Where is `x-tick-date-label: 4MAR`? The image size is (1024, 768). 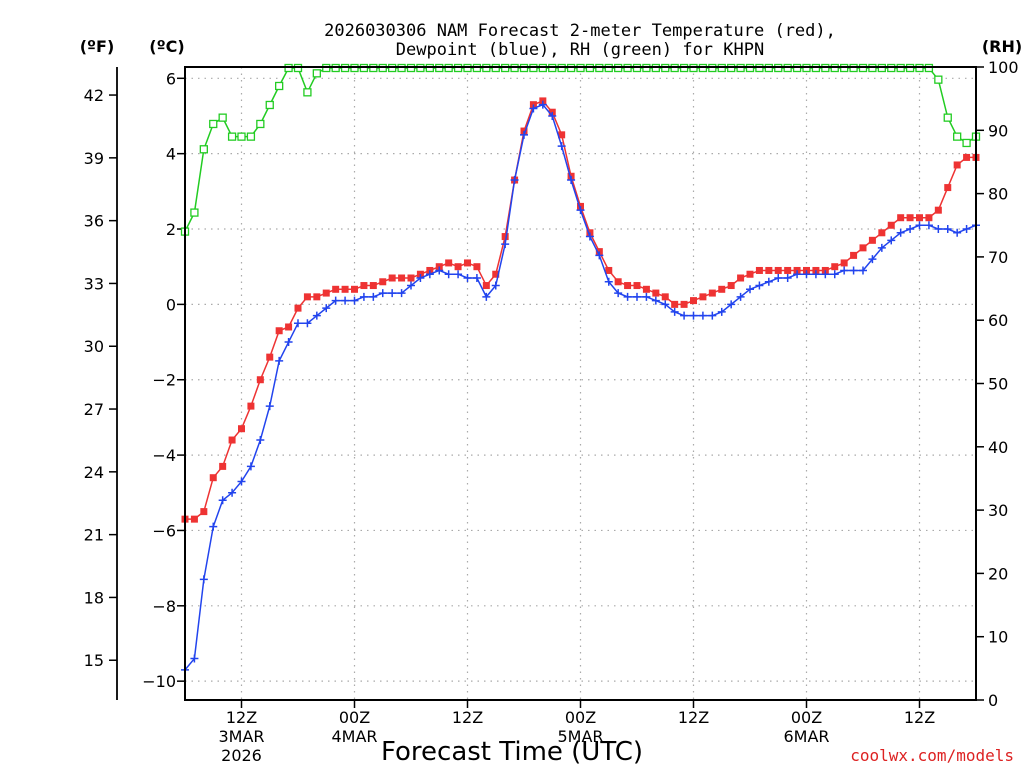 x-tick-date-label: 4MAR is located at coordinates (354, 736).